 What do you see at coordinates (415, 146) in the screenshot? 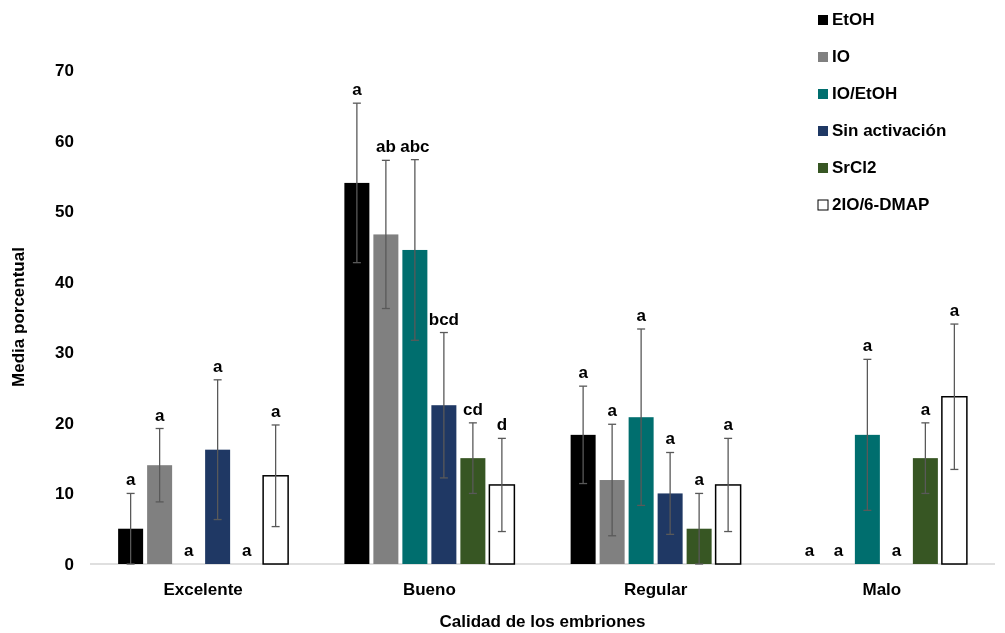
I see `annotation: abc` at bounding box center [415, 146].